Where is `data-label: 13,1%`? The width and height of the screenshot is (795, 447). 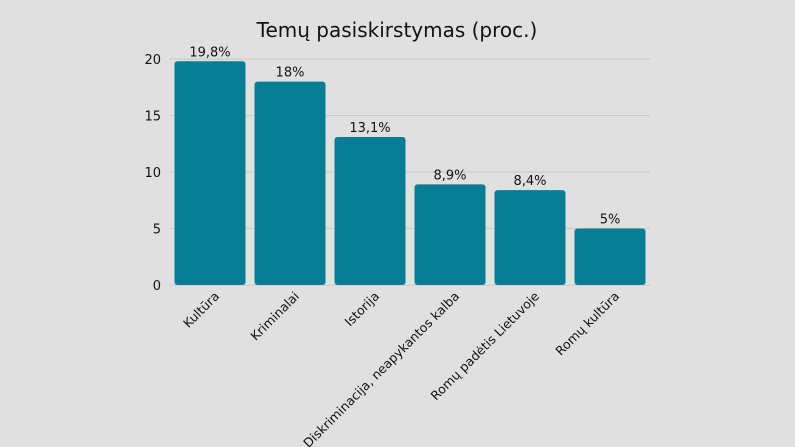
data-label: 13,1% is located at coordinates (369, 128).